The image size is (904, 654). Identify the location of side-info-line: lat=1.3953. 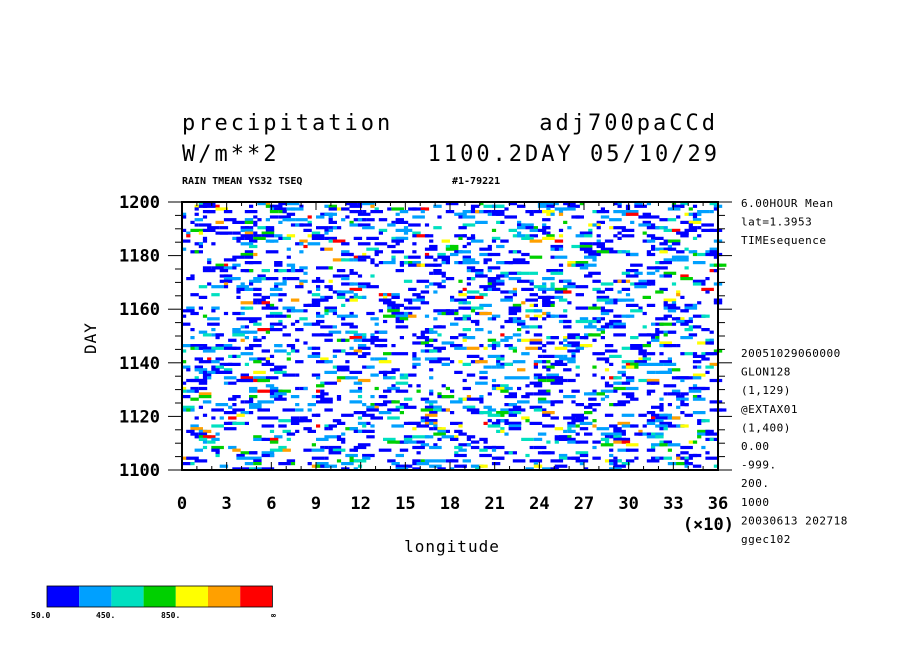
(776, 222).